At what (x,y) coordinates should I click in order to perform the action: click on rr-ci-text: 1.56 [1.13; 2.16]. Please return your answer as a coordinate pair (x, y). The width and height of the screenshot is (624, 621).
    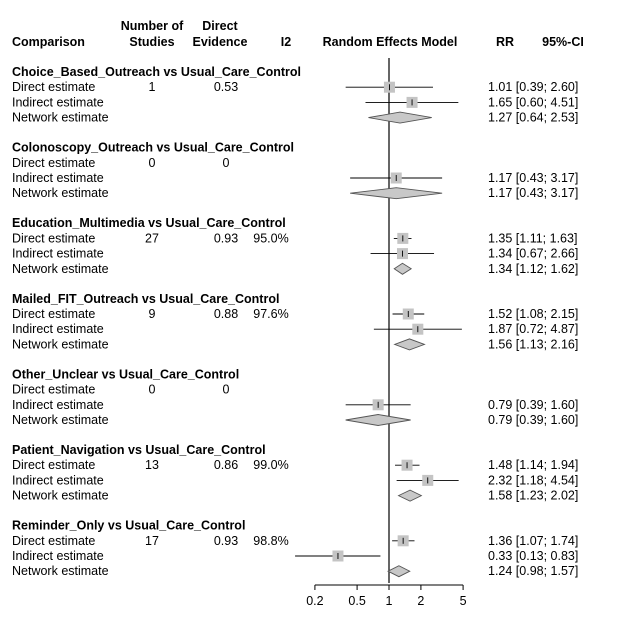
    Looking at the image, I should click on (533, 344).